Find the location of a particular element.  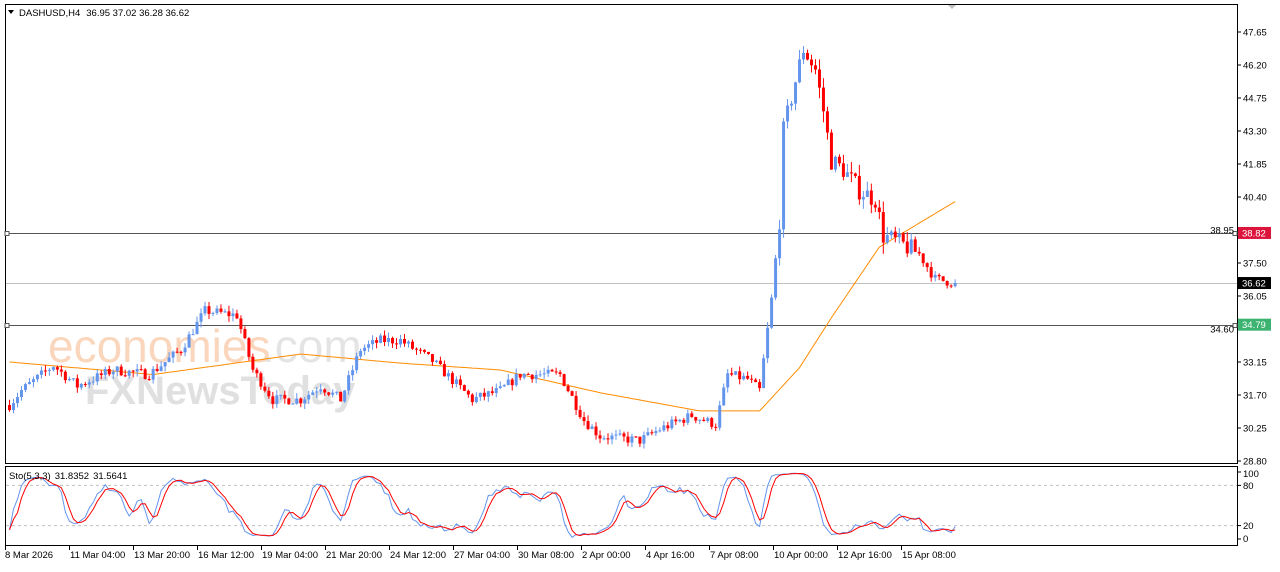

x-tick-label: 10 Apr 00:00 is located at coordinates (801, 555).